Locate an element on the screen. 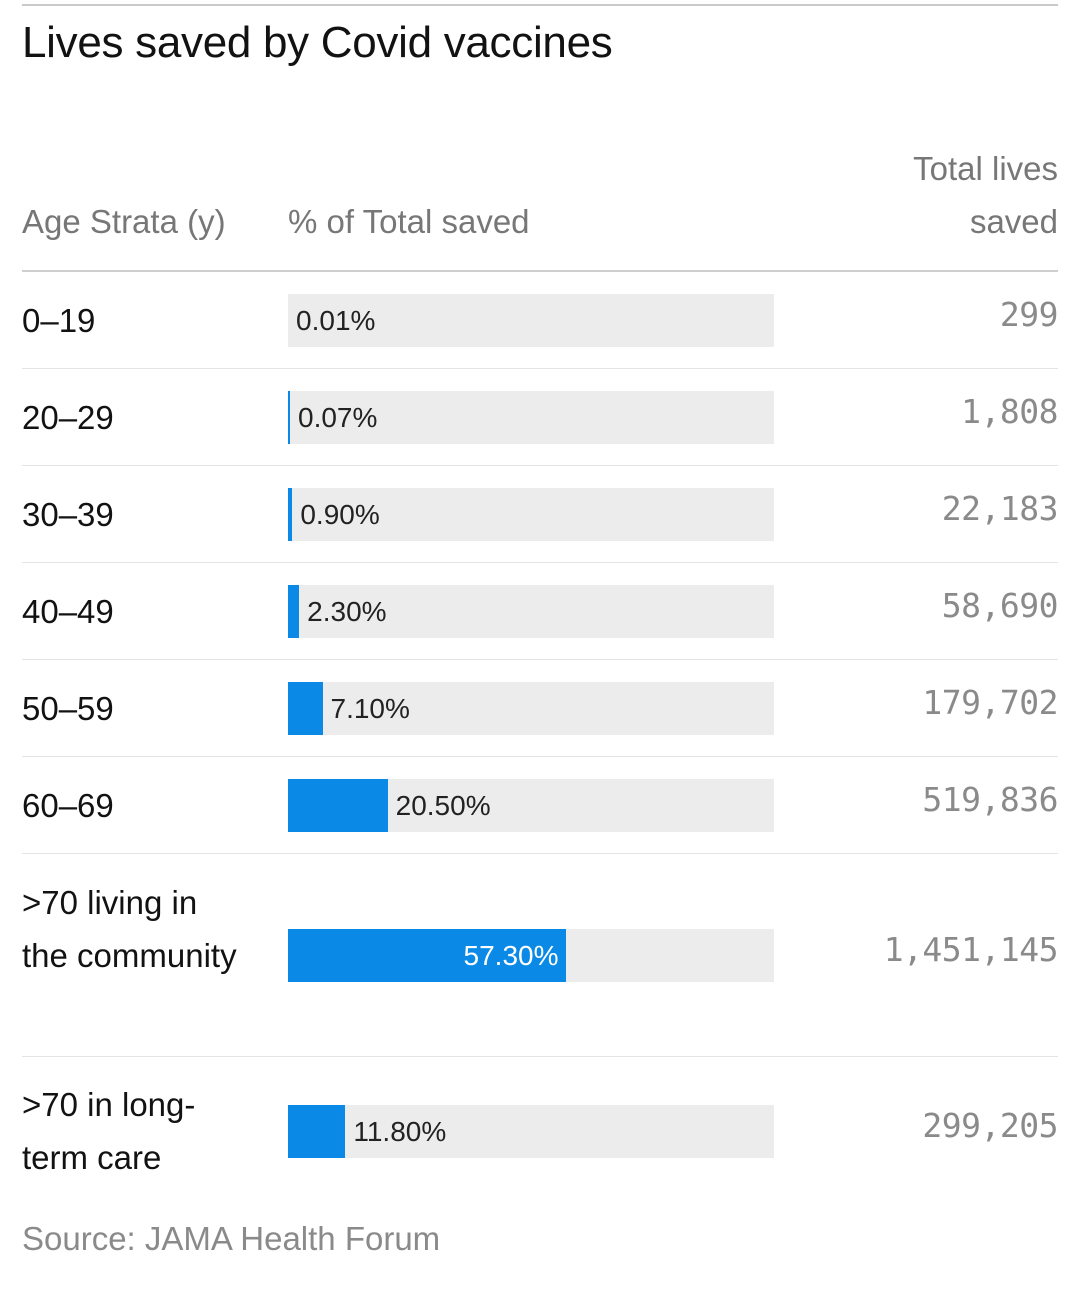 The height and width of the screenshot is (1292, 1080). table-row: 0–19 0.01% 299 is located at coordinates (540, 320).